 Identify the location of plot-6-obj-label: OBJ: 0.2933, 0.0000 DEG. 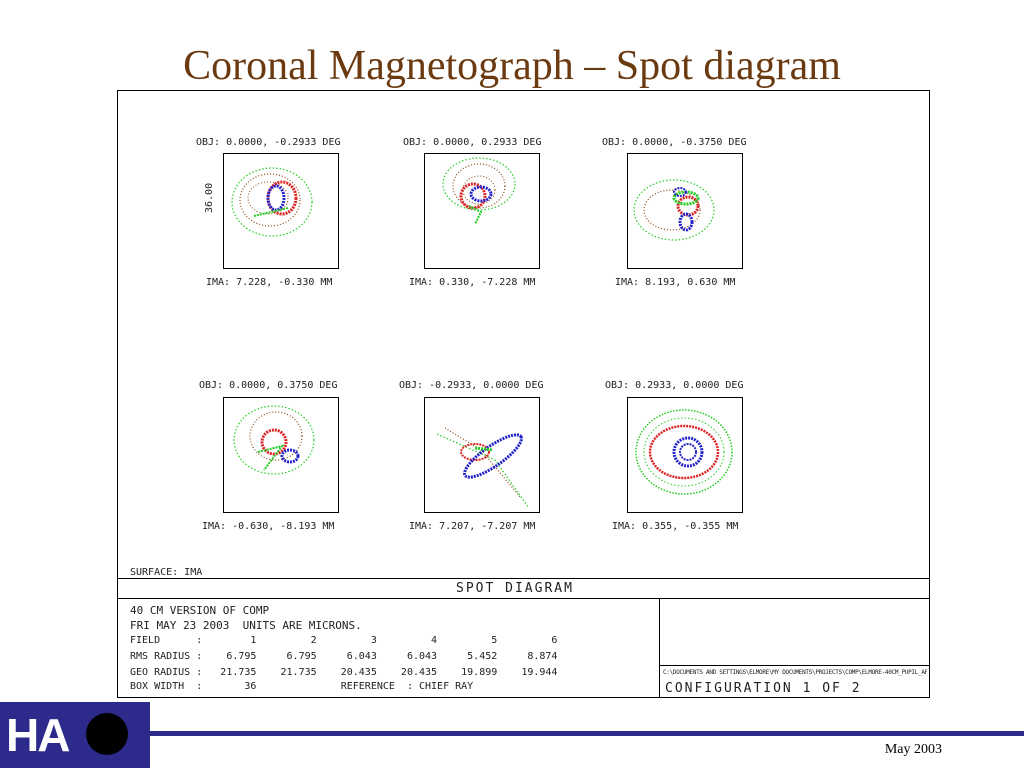
(674, 385).